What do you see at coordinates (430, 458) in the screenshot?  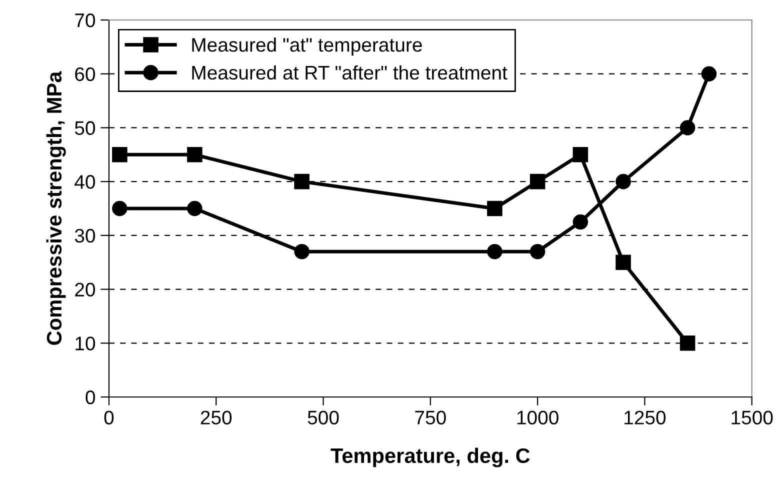 I see `x-axis-title: Temperature, deg. C` at bounding box center [430, 458].